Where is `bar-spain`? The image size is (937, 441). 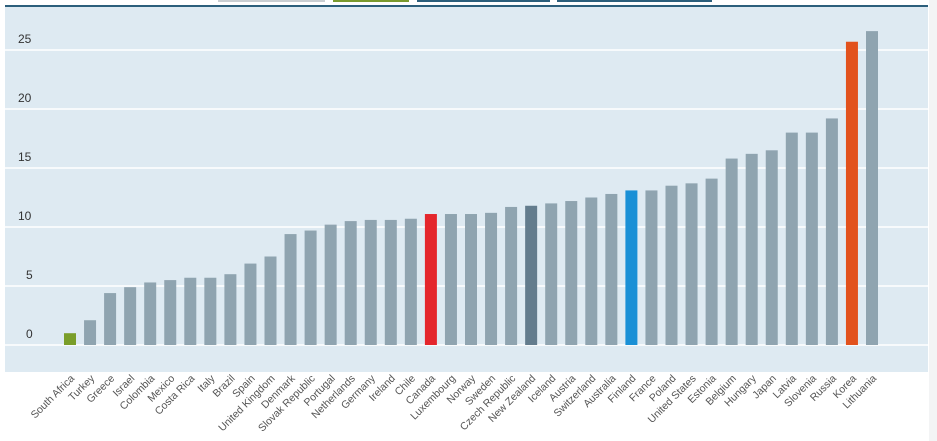
bar-spain is located at coordinates (250, 304).